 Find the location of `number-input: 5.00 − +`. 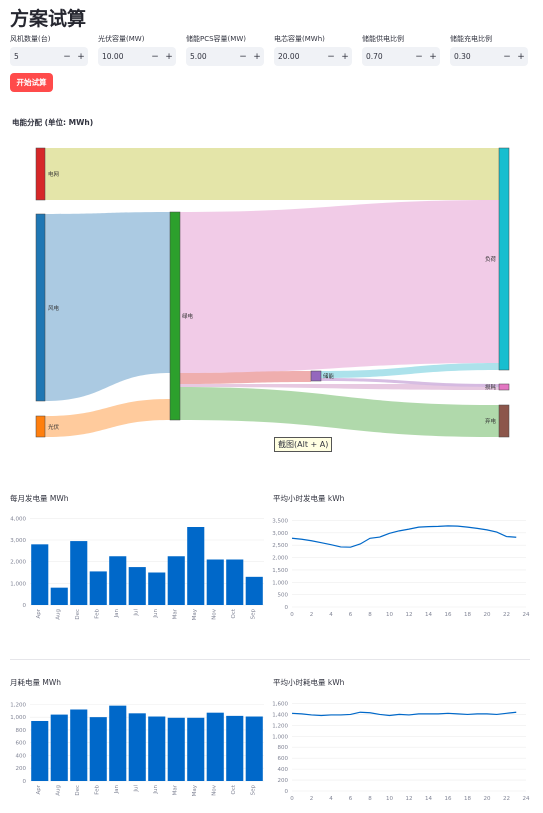

number-input: 5.00 − + is located at coordinates (225, 56).